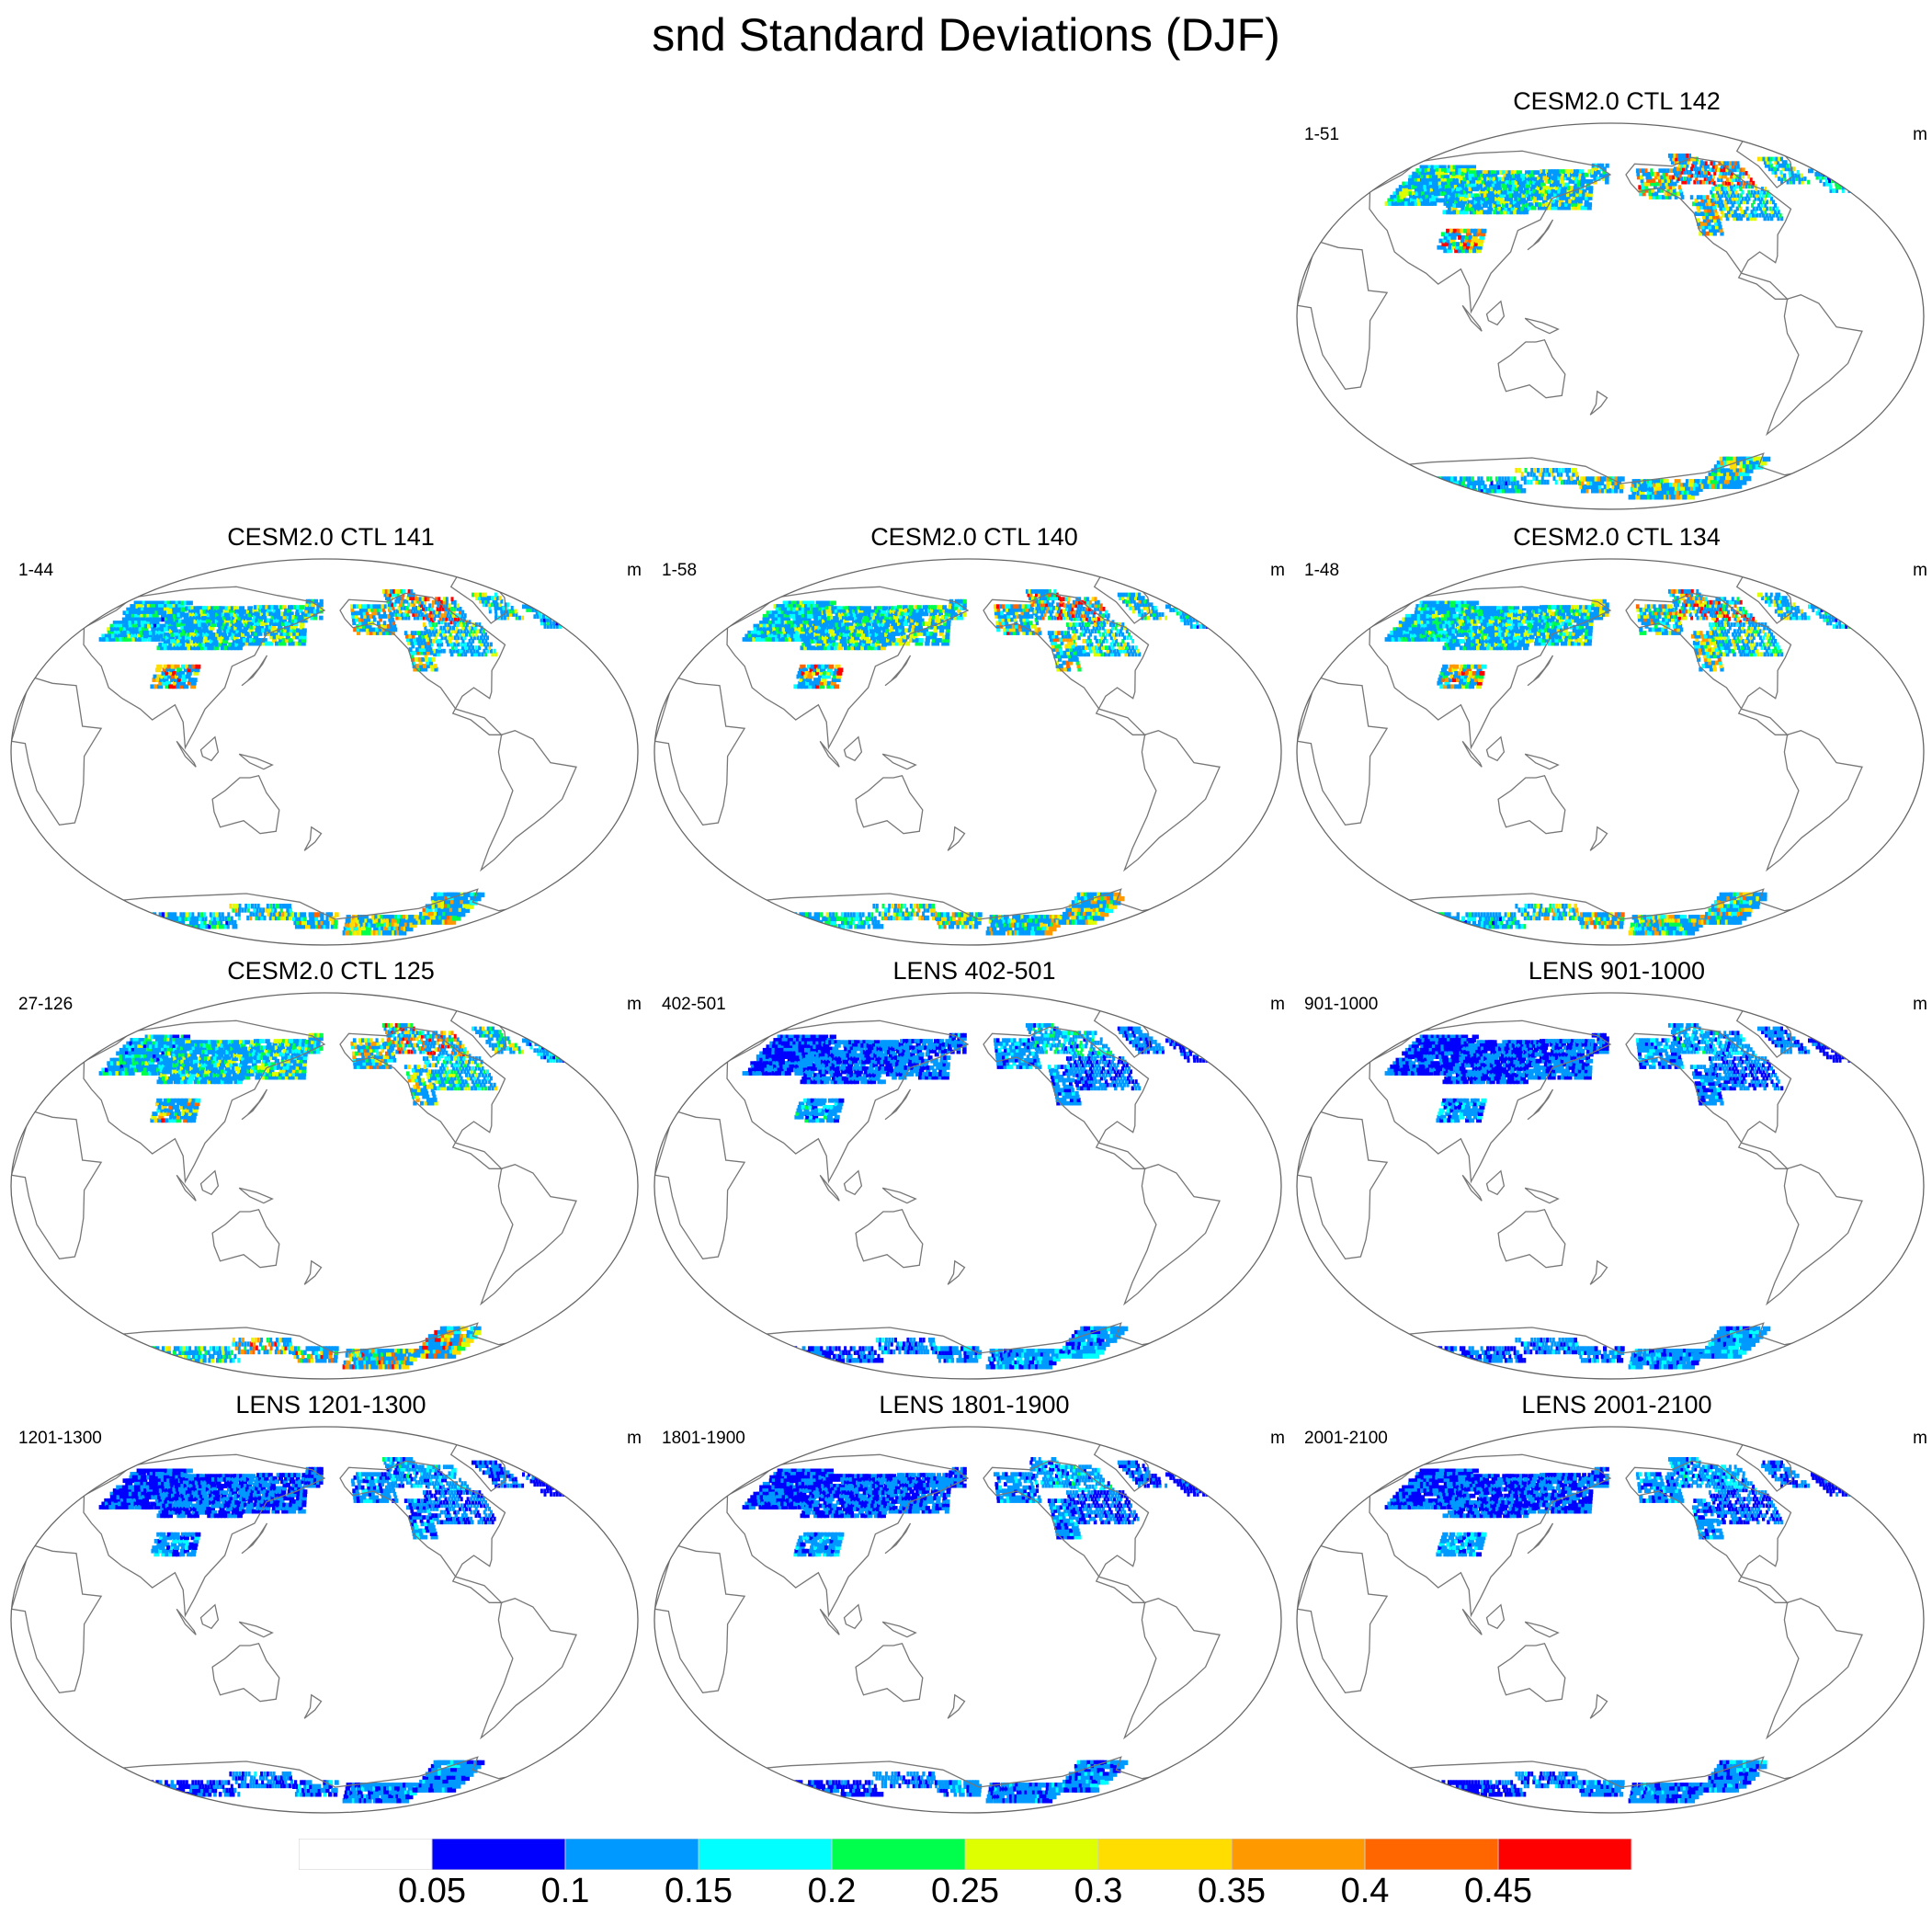  Describe the element at coordinates (968, 752) in the screenshot. I see `world-map` at that location.